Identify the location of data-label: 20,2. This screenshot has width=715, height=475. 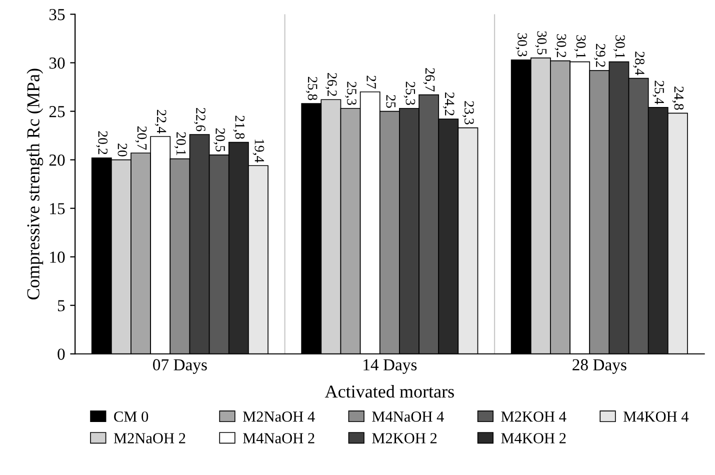
(102, 142).